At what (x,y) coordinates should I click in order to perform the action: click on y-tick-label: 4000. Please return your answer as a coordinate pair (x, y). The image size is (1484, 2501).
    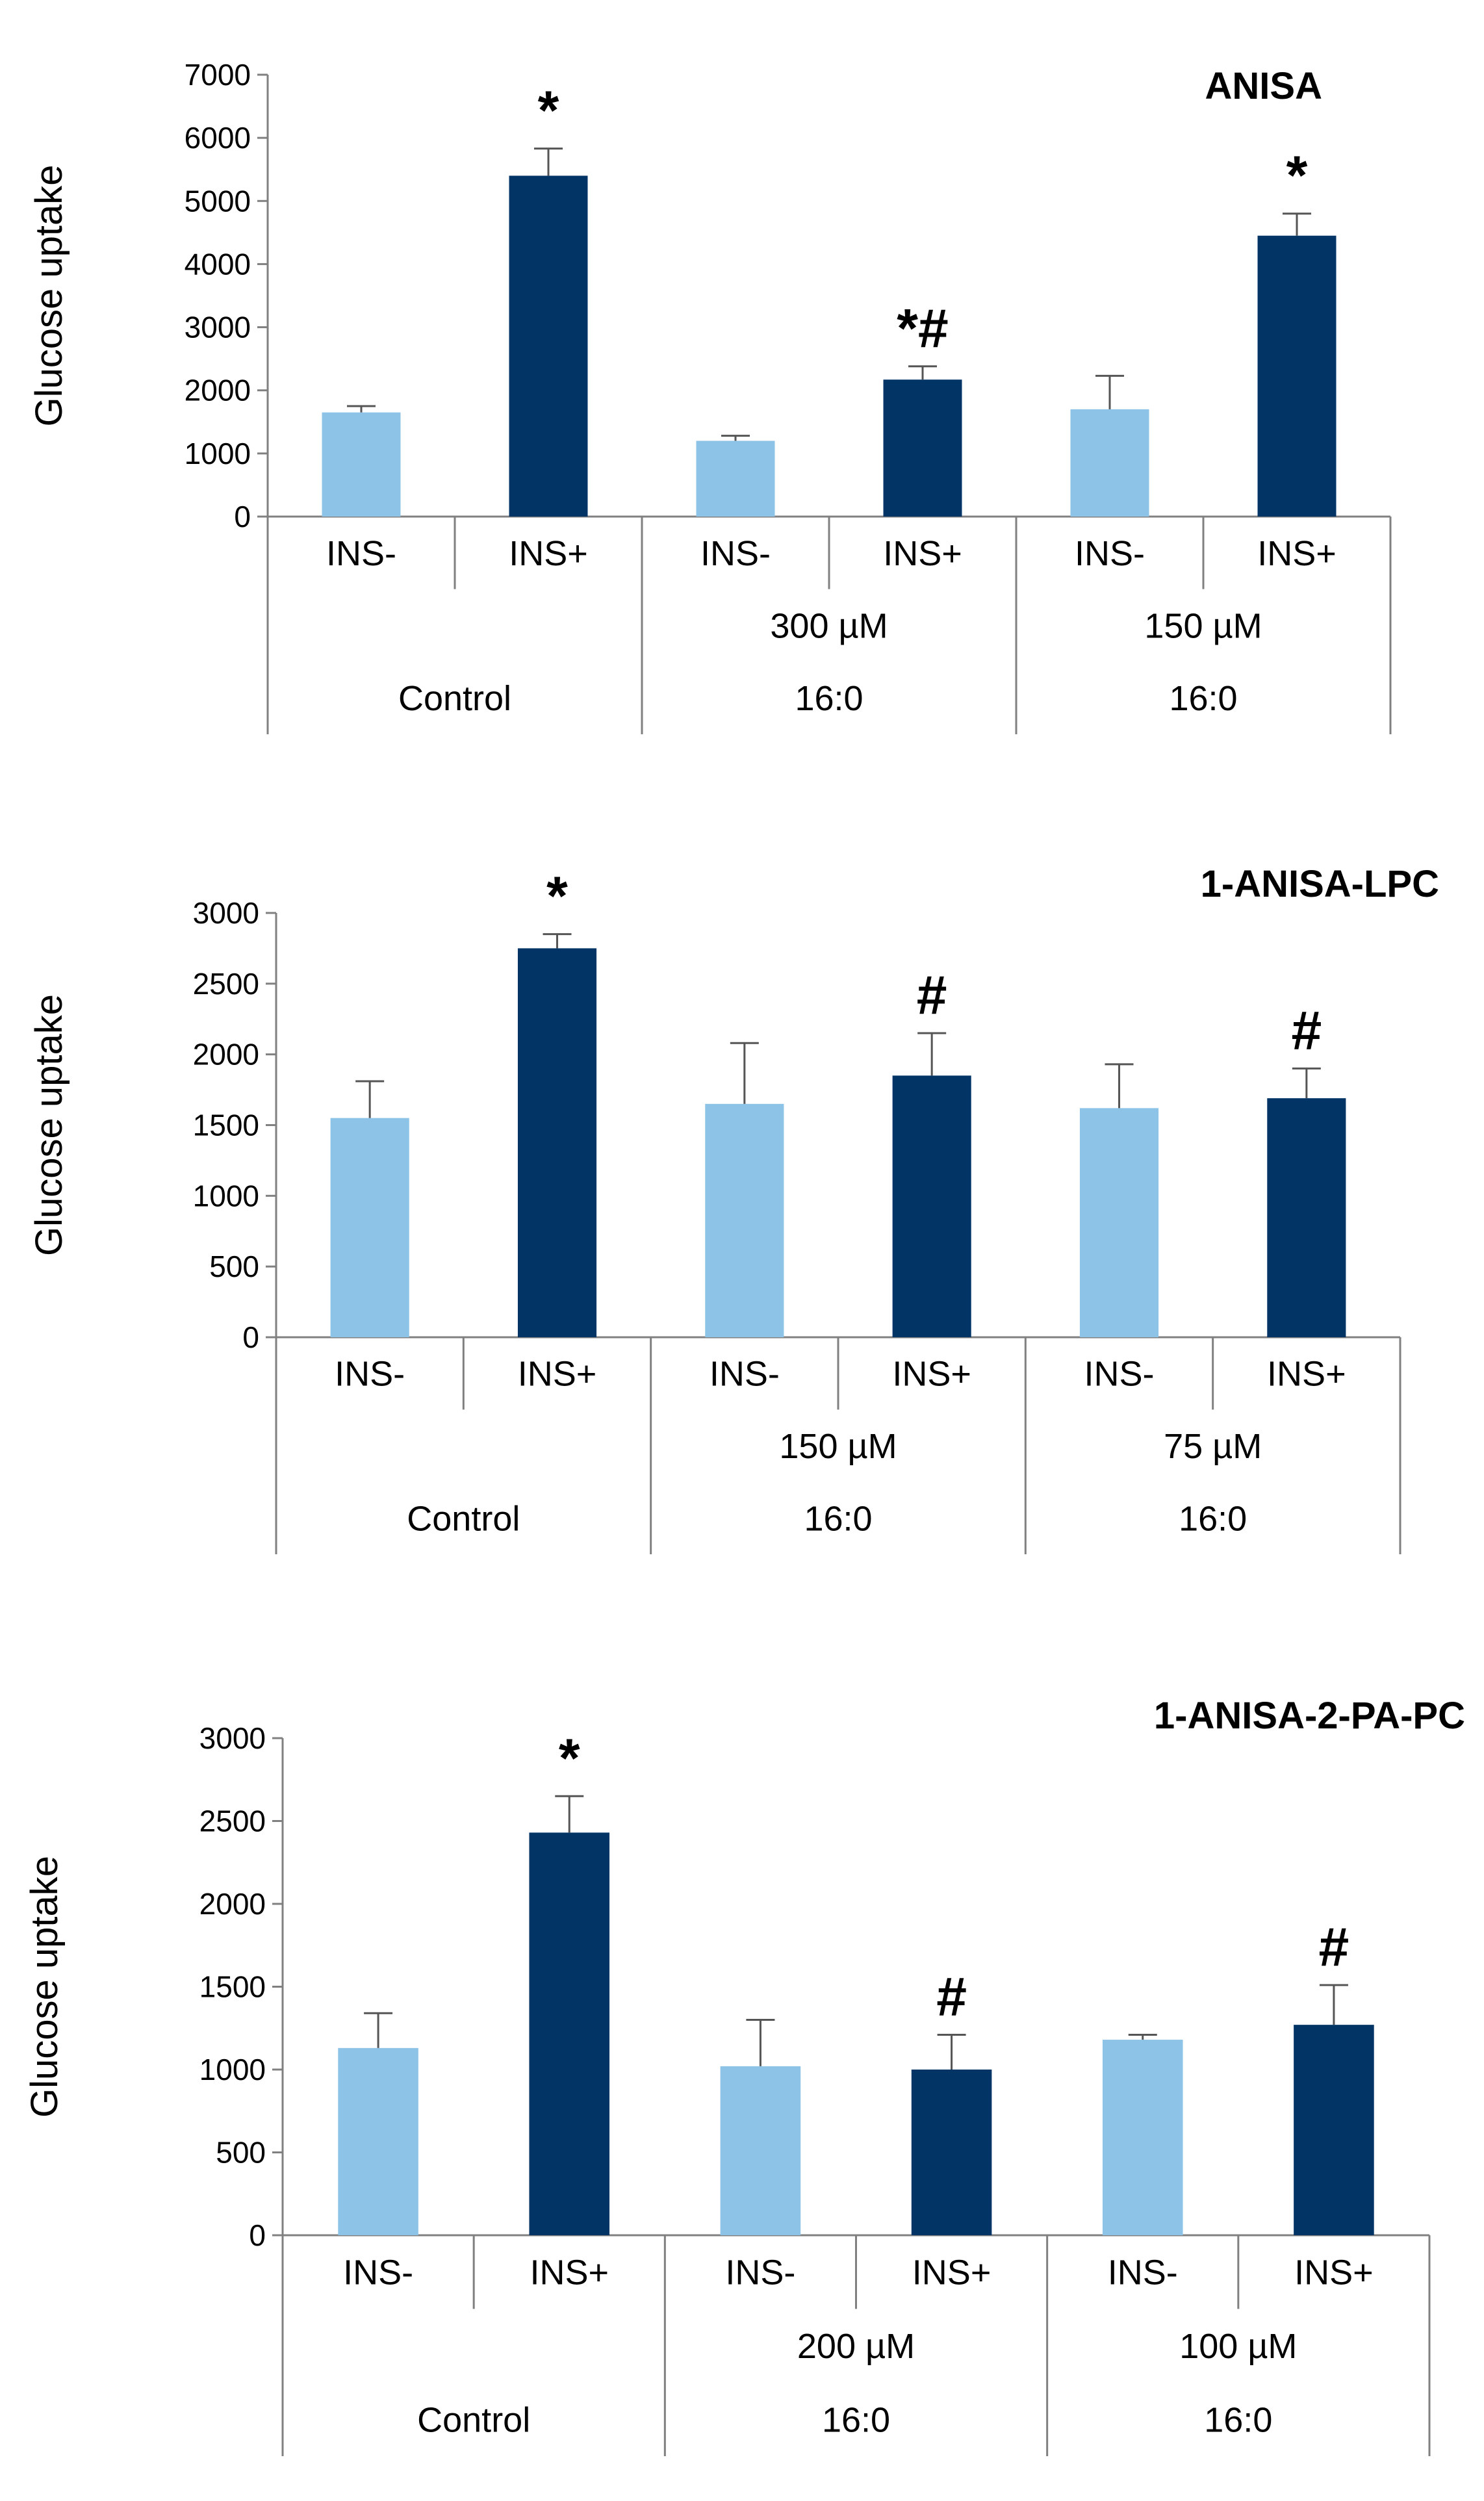
    Looking at the image, I should click on (218, 264).